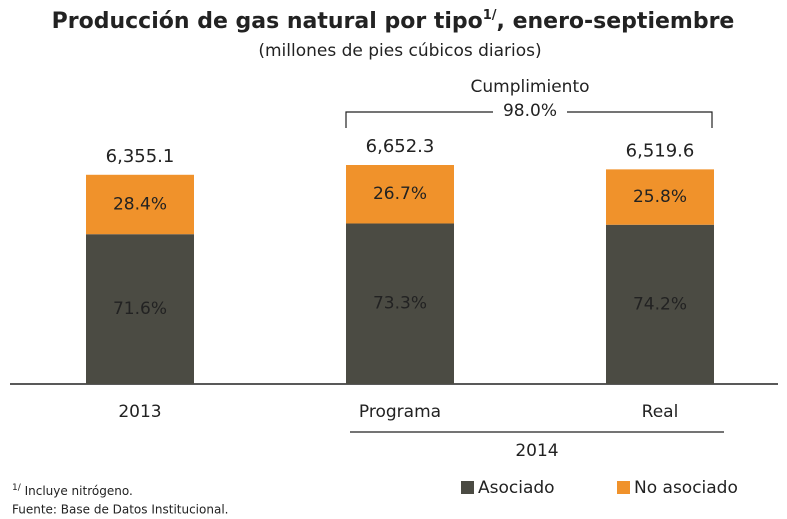 Image resolution: width=787 pixels, height=519 pixels. Describe the element at coordinates (490, 15) in the screenshot. I see `title-superscript: 1/` at that location.